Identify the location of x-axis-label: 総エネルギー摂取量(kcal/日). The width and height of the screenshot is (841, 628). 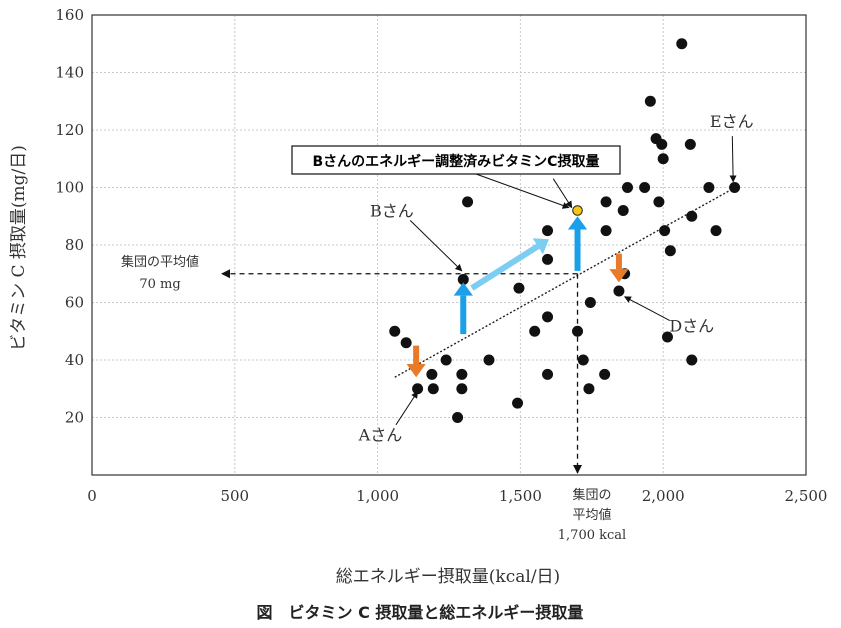
(448, 577).